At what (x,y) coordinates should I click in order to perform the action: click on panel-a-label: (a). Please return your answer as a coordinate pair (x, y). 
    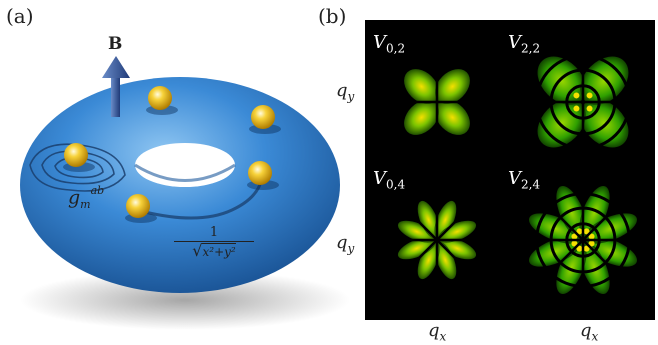
    Looking at the image, I should click on (20, 16).